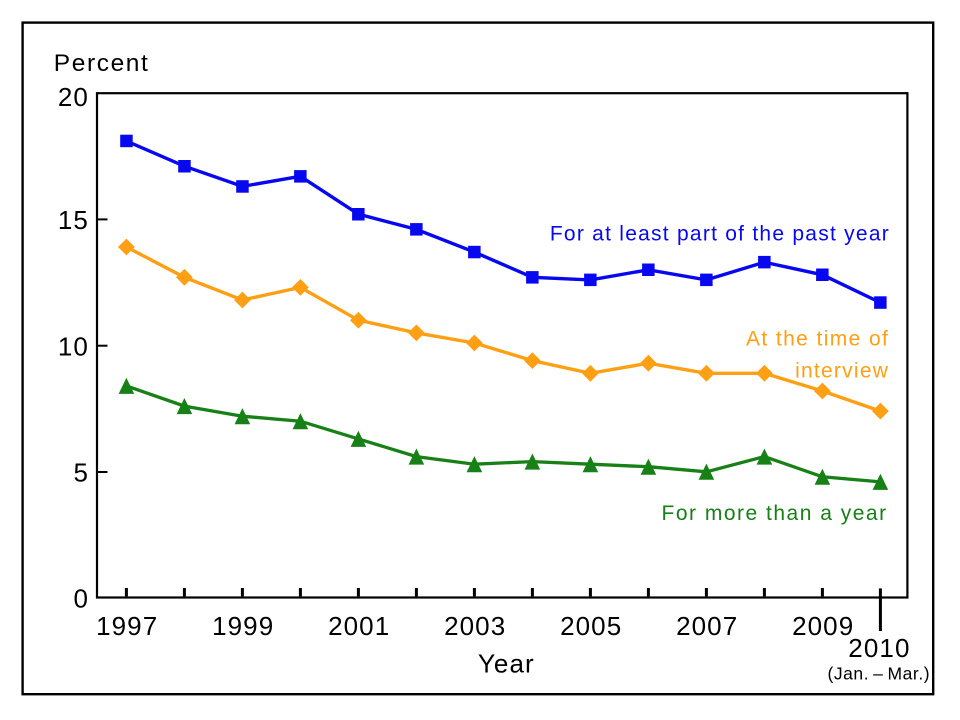 Image resolution: width=960 pixels, height=720 pixels. I want to click on svg-text: 2005, so click(591, 626).